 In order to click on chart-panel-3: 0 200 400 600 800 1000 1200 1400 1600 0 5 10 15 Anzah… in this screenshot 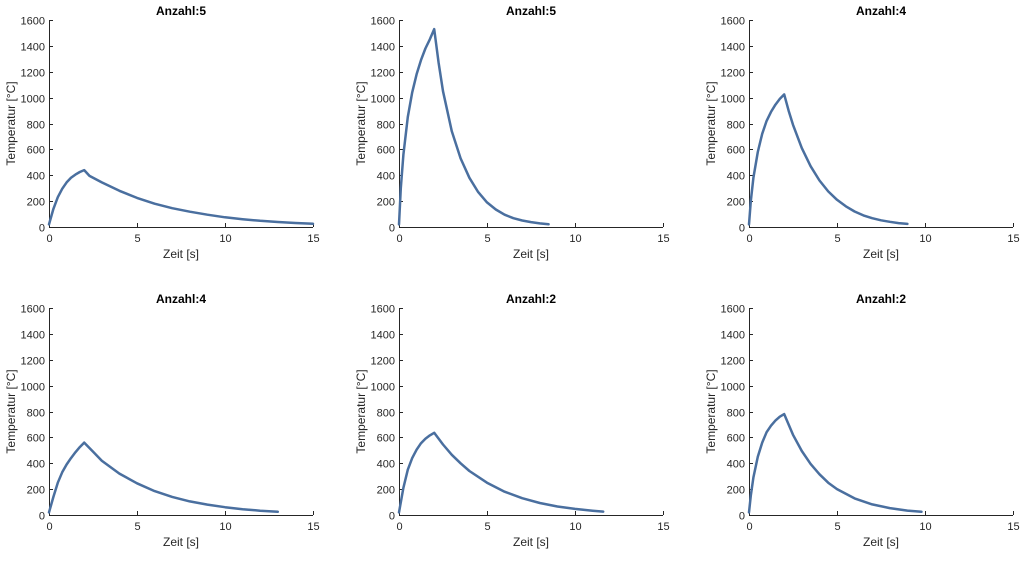, I will do `click(862, 132)`.